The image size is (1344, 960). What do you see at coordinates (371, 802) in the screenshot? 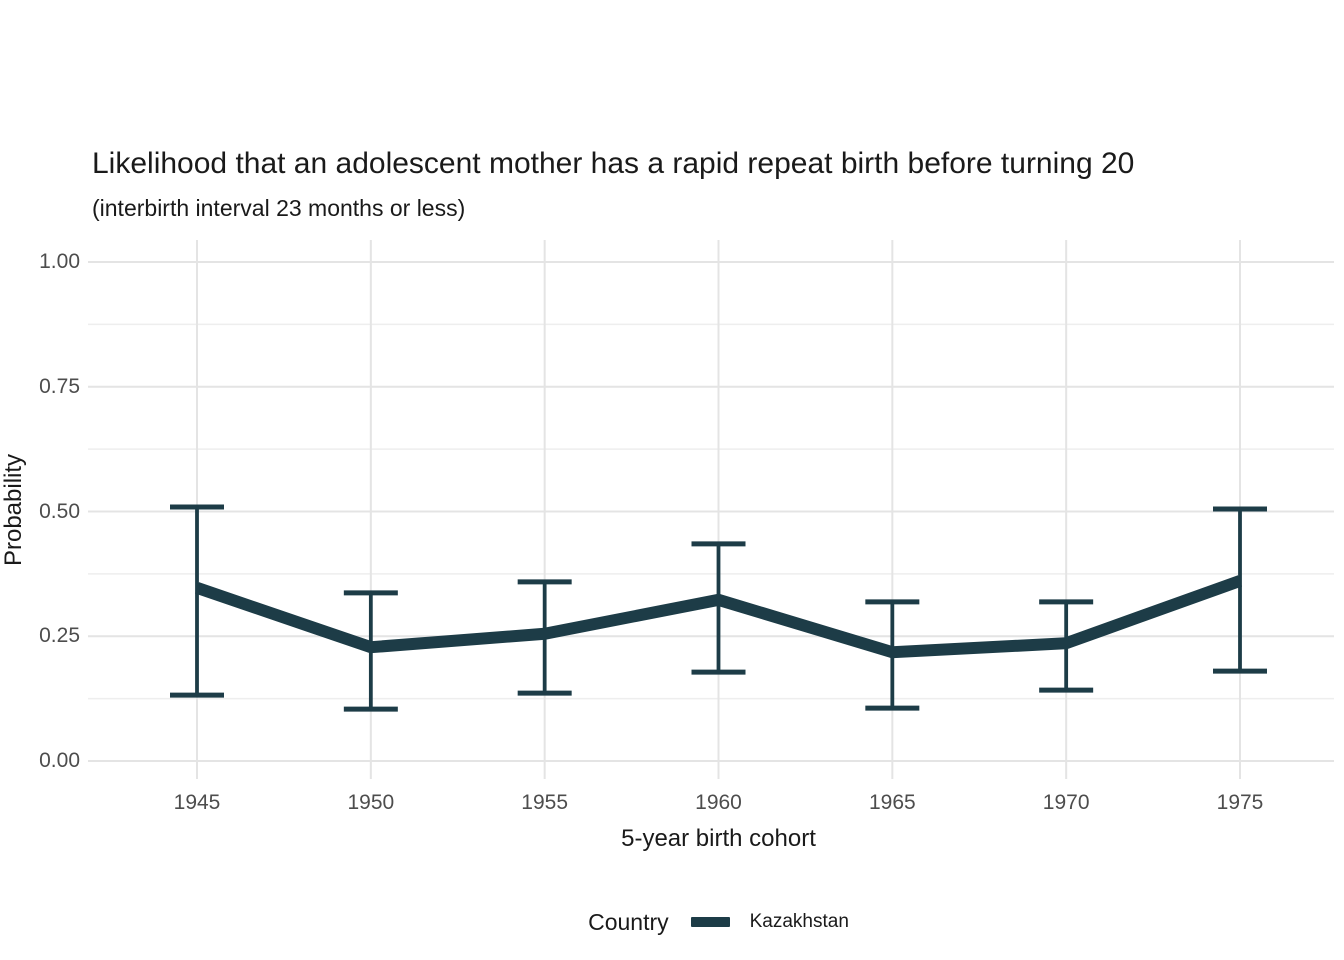
I see `x-tick-label: 1950` at bounding box center [371, 802].